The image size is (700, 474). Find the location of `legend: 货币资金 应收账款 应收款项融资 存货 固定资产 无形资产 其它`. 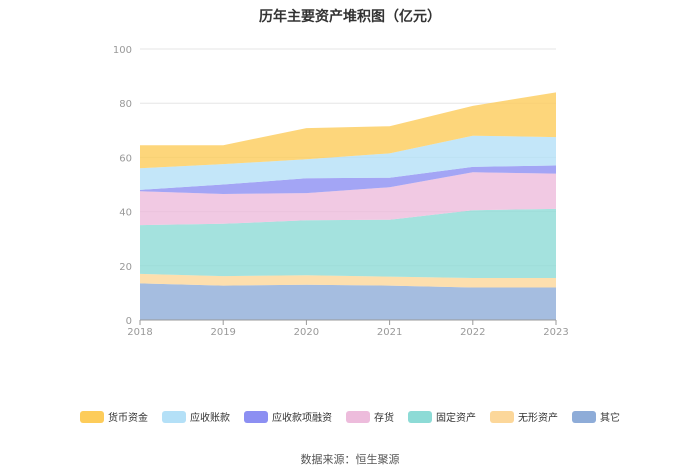

legend: 货币资金 应收账款 应收款项融资 存货 固定资产 无形资产 其它 is located at coordinates (350, 416).